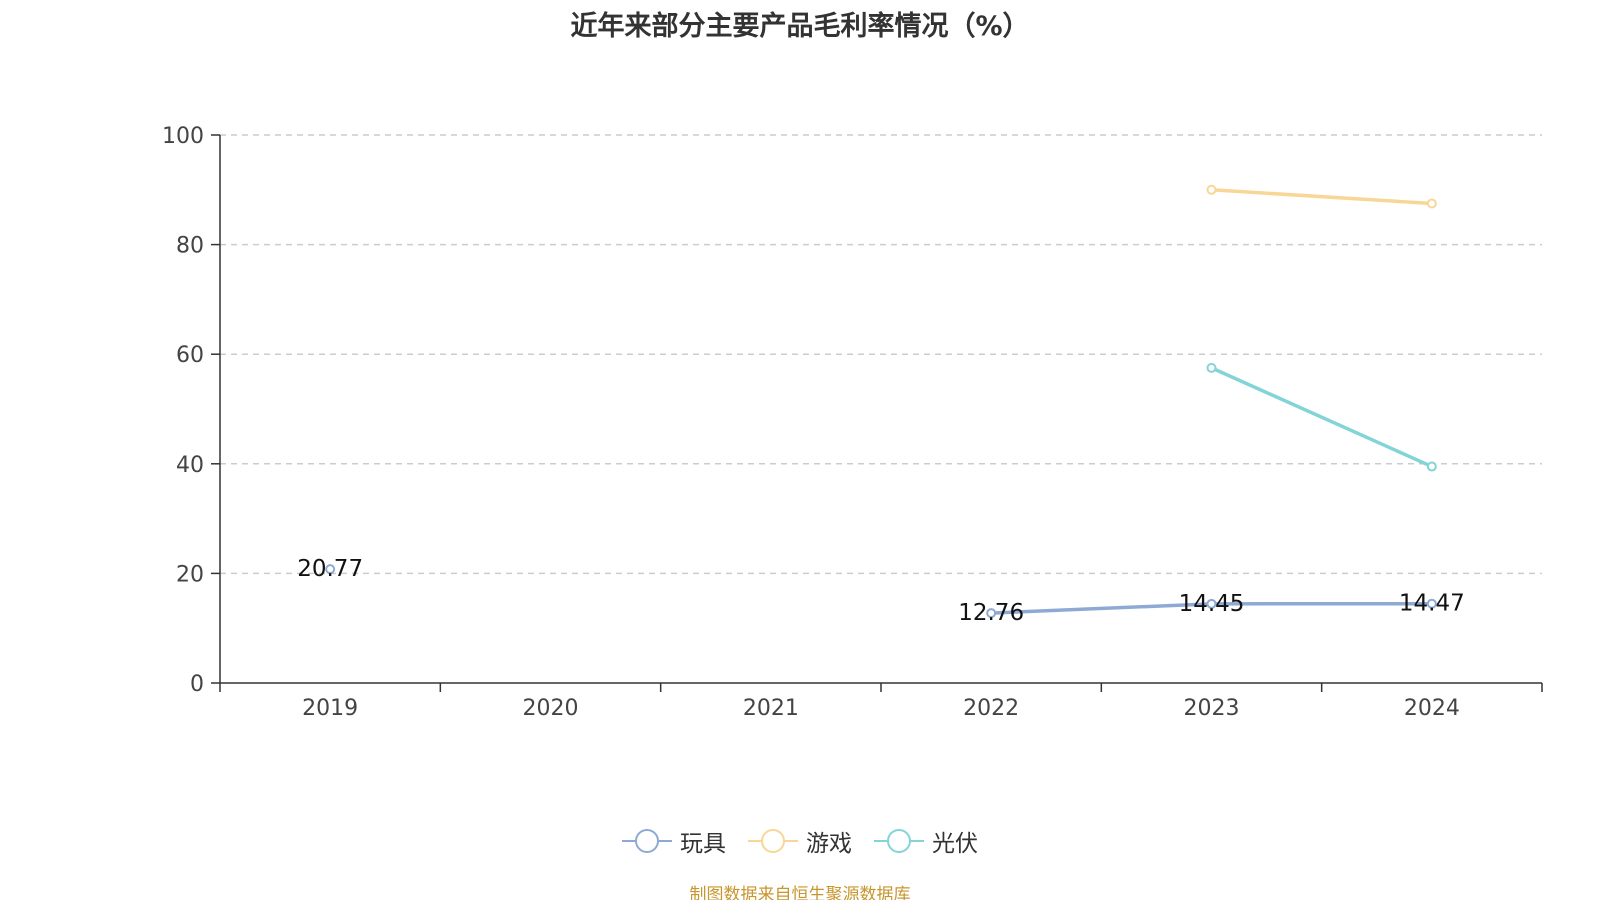 The width and height of the screenshot is (1600, 900). What do you see at coordinates (1432, 708) in the screenshot?
I see `x-tick-label-2024: 2024` at bounding box center [1432, 708].